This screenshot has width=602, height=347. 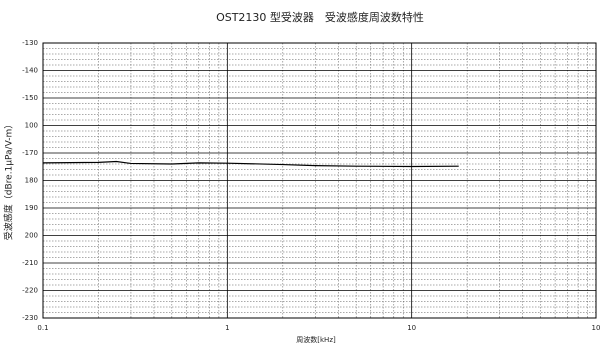 What do you see at coordinates (30, 291) in the screenshot?
I see `y-tick-label: -220` at bounding box center [30, 291].